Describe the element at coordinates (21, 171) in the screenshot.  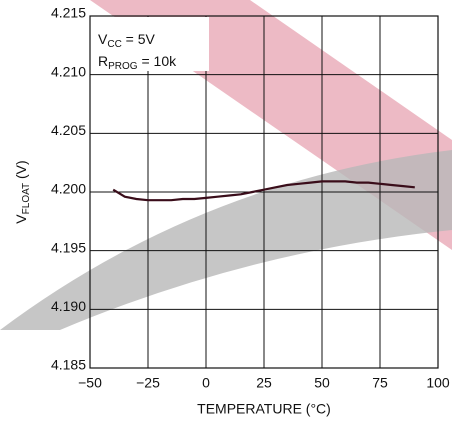
I see `y-axis-label-rest: (V)` at that location.